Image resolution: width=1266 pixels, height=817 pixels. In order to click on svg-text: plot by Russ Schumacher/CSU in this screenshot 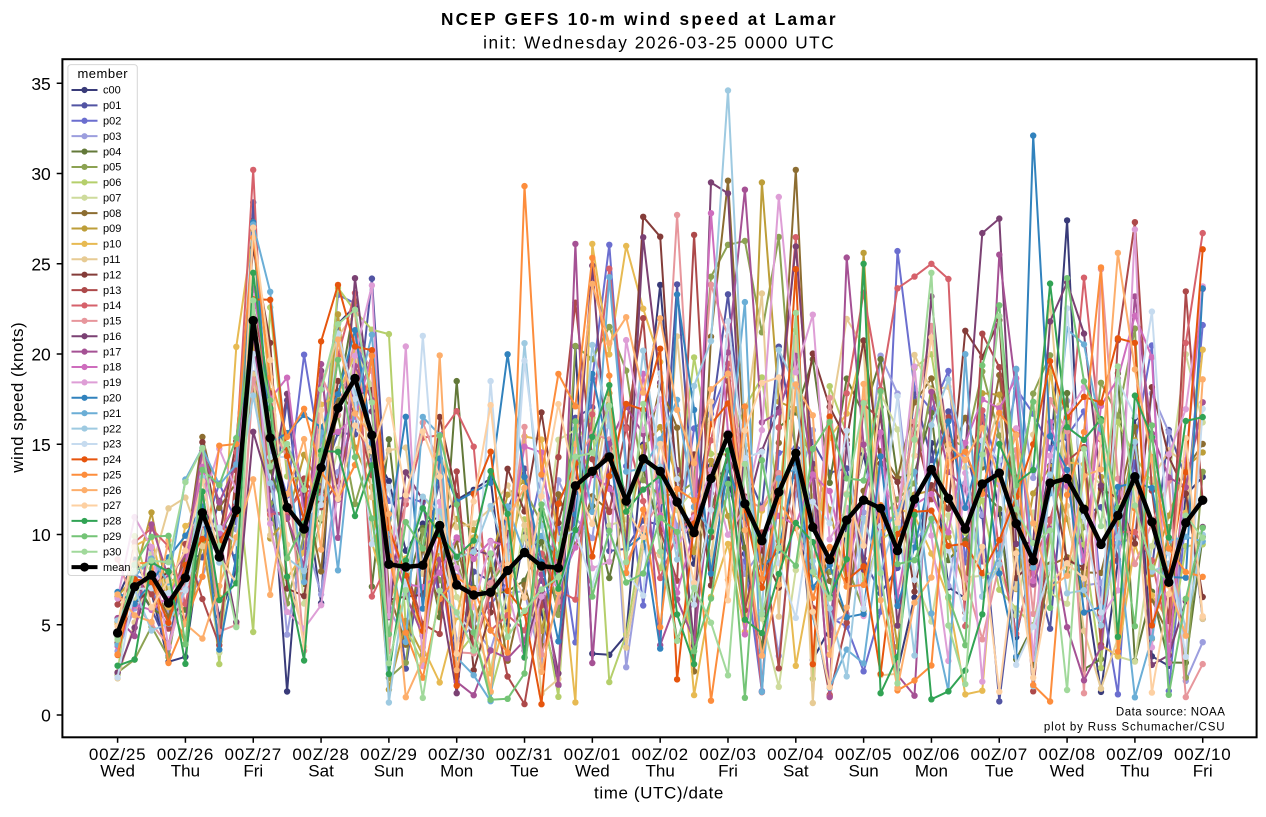, I will do `click(1134, 728)`.